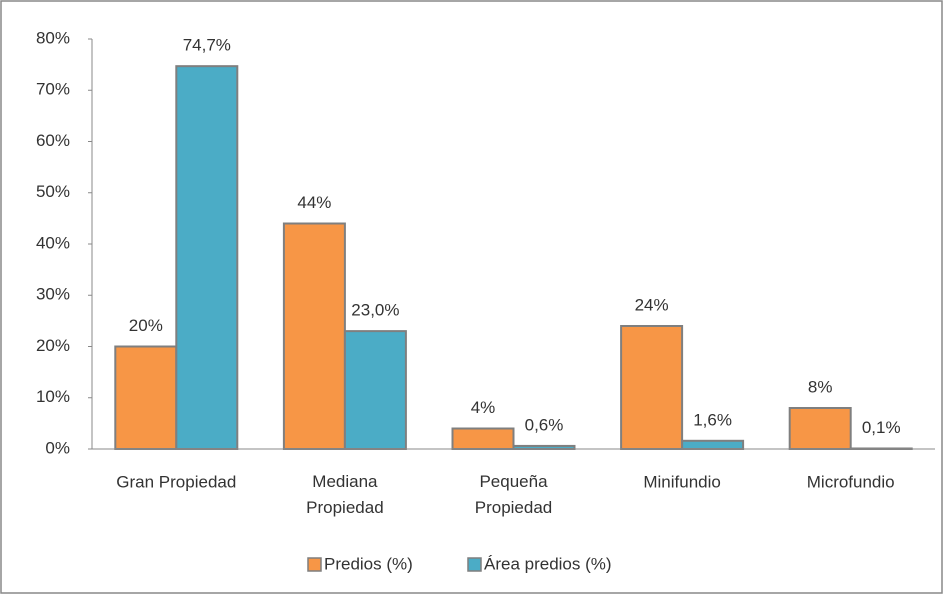 Image resolution: width=945 pixels, height=596 pixels. Describe the element at coordinates (57, 447) in the screenshot. I see `y-tick-label: 0%` at that location.